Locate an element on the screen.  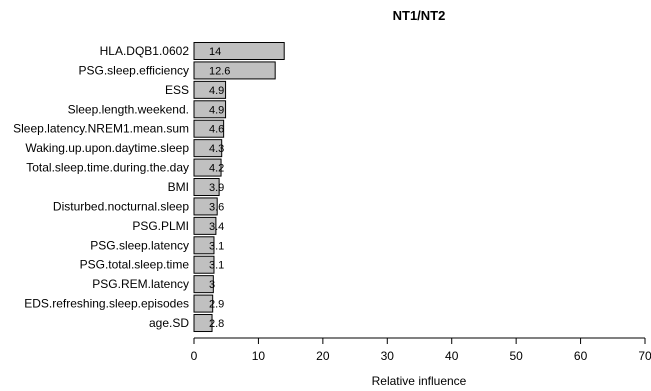
category-label: PSG.total.sleep.time is located at coordinates (135, 265).